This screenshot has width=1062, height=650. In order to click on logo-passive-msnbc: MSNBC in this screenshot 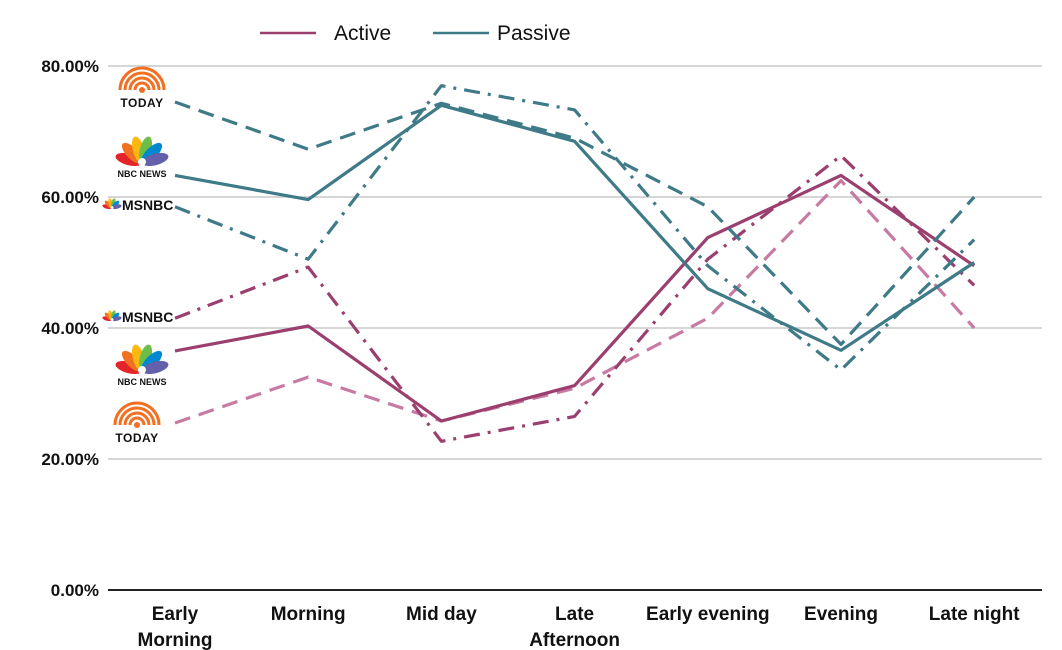, I will do `click(137, 205)`.